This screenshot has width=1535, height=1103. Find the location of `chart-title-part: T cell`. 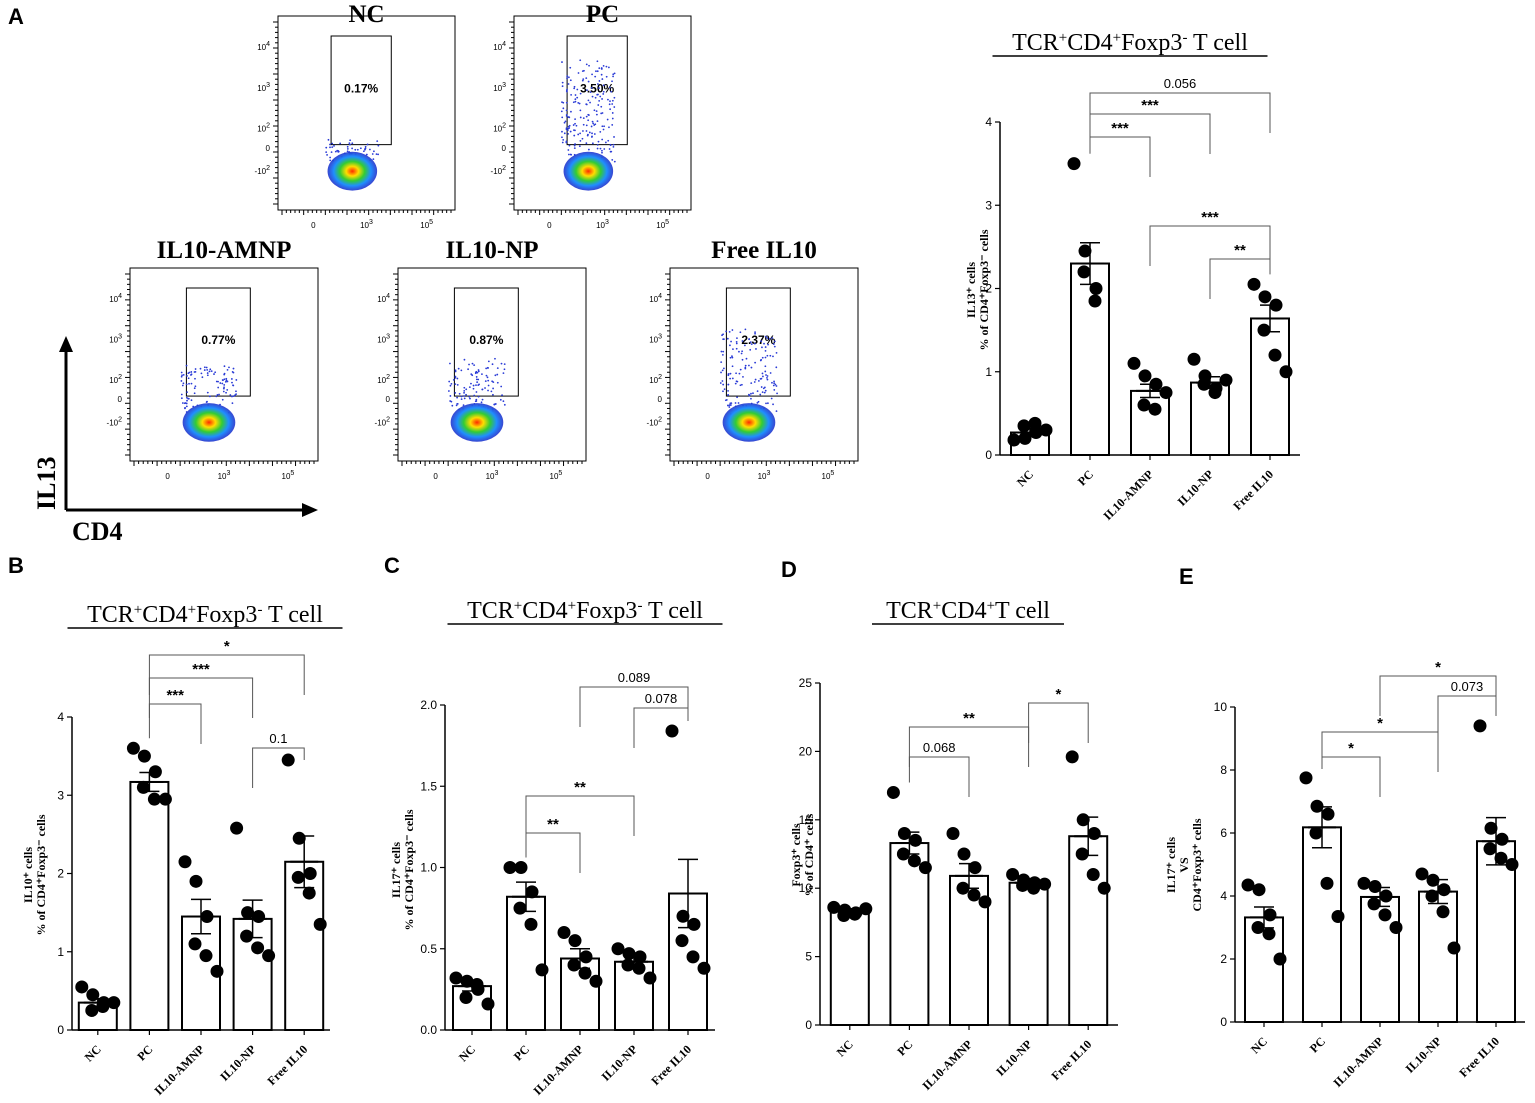

chart-title-part: T cell is located at coordinates (1217, 43).